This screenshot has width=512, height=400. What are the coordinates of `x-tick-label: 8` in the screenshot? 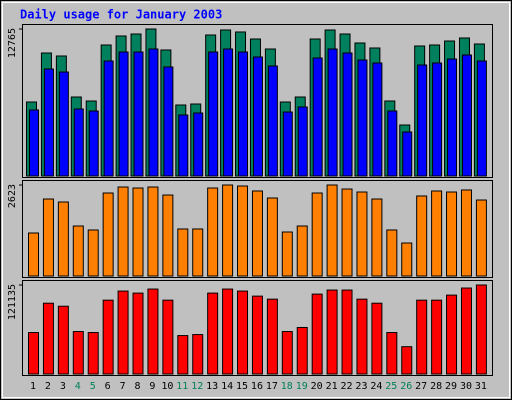 It's located at (137, 386).